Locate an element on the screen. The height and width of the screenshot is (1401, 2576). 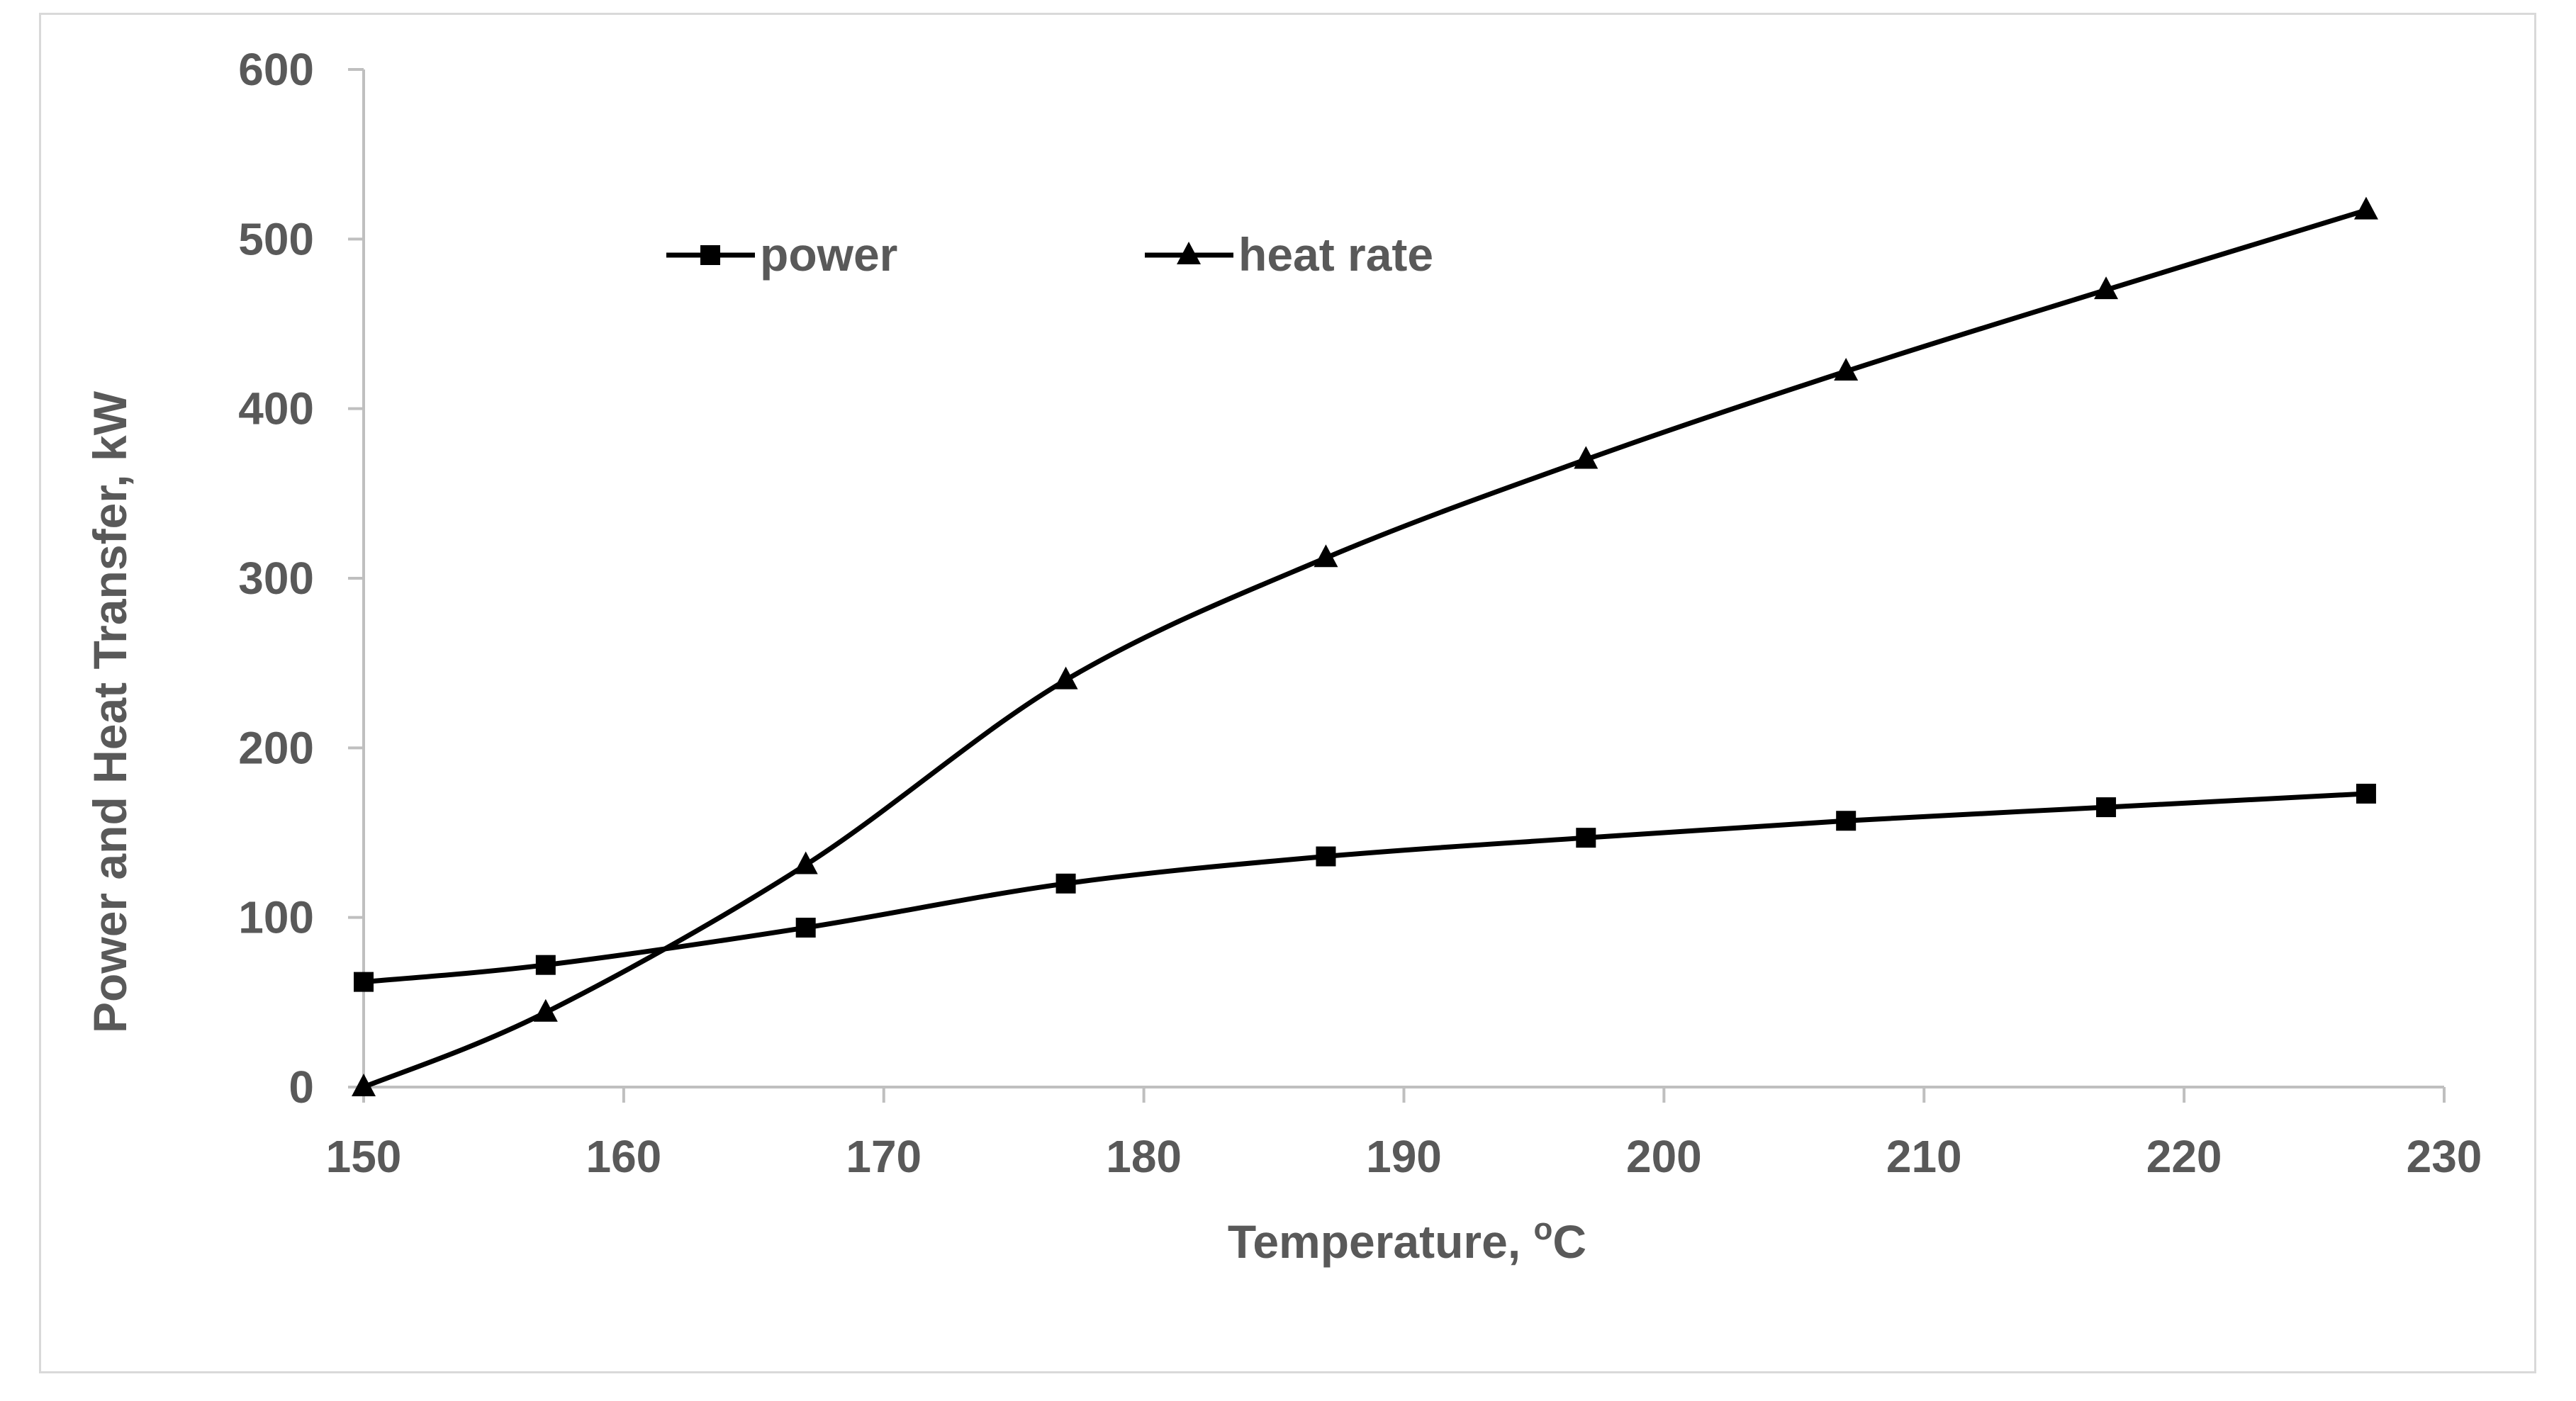
legend-item-heat-rate: heat rate is located at coordinates (1289, 254).